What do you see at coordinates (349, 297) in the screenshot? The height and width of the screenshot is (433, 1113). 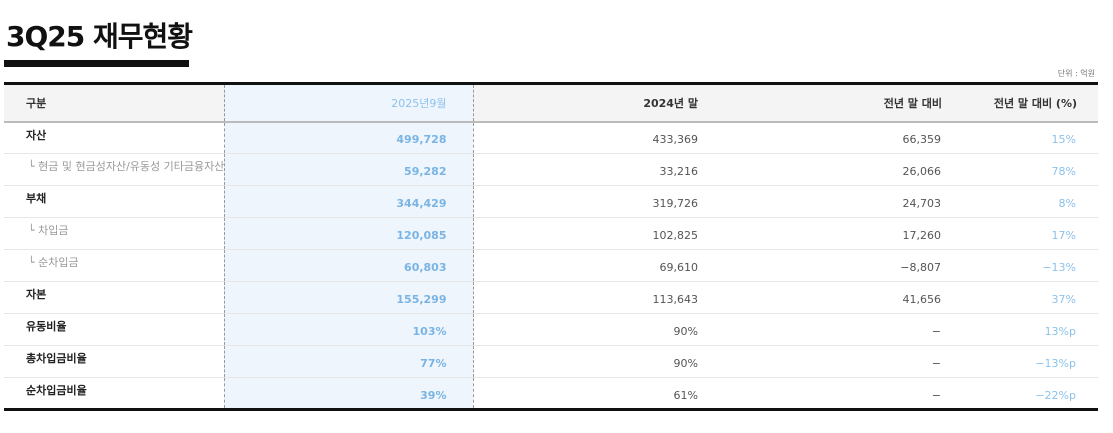 I see `cell-current: 155,299` at bounding box center [349, 297].